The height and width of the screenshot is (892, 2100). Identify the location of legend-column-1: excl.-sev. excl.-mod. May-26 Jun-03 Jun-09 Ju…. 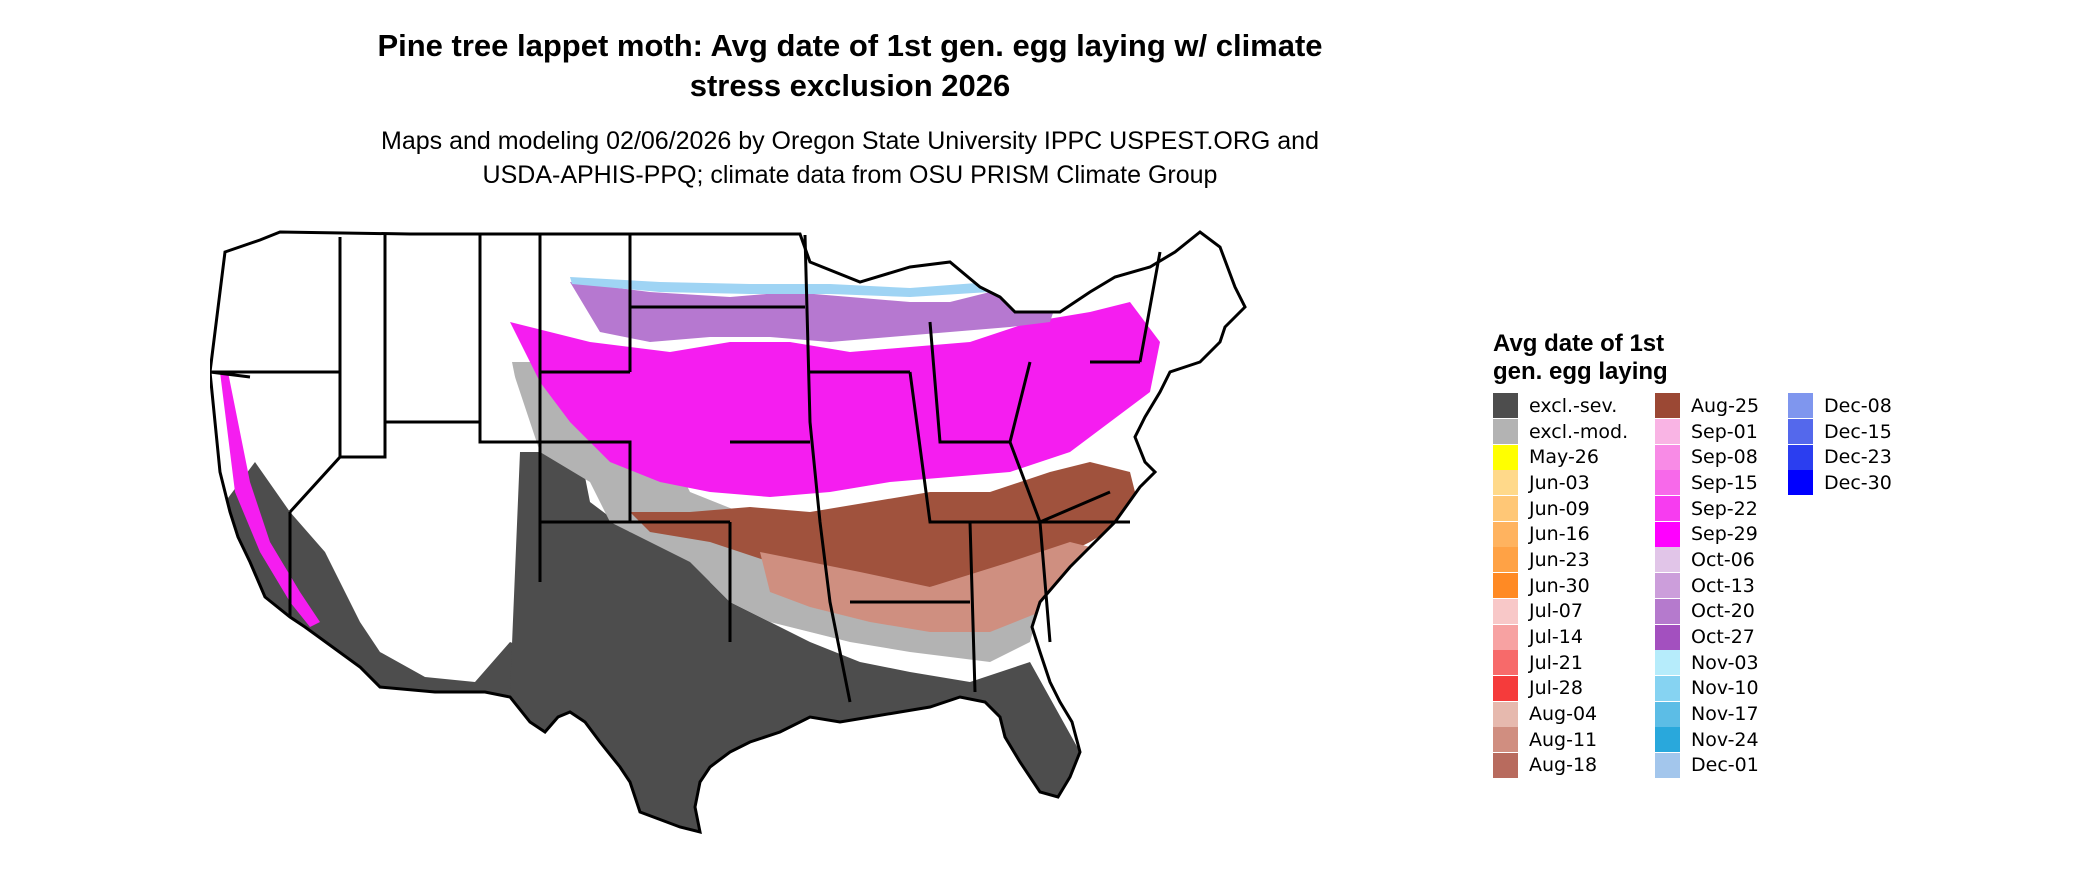
(1560, 585).